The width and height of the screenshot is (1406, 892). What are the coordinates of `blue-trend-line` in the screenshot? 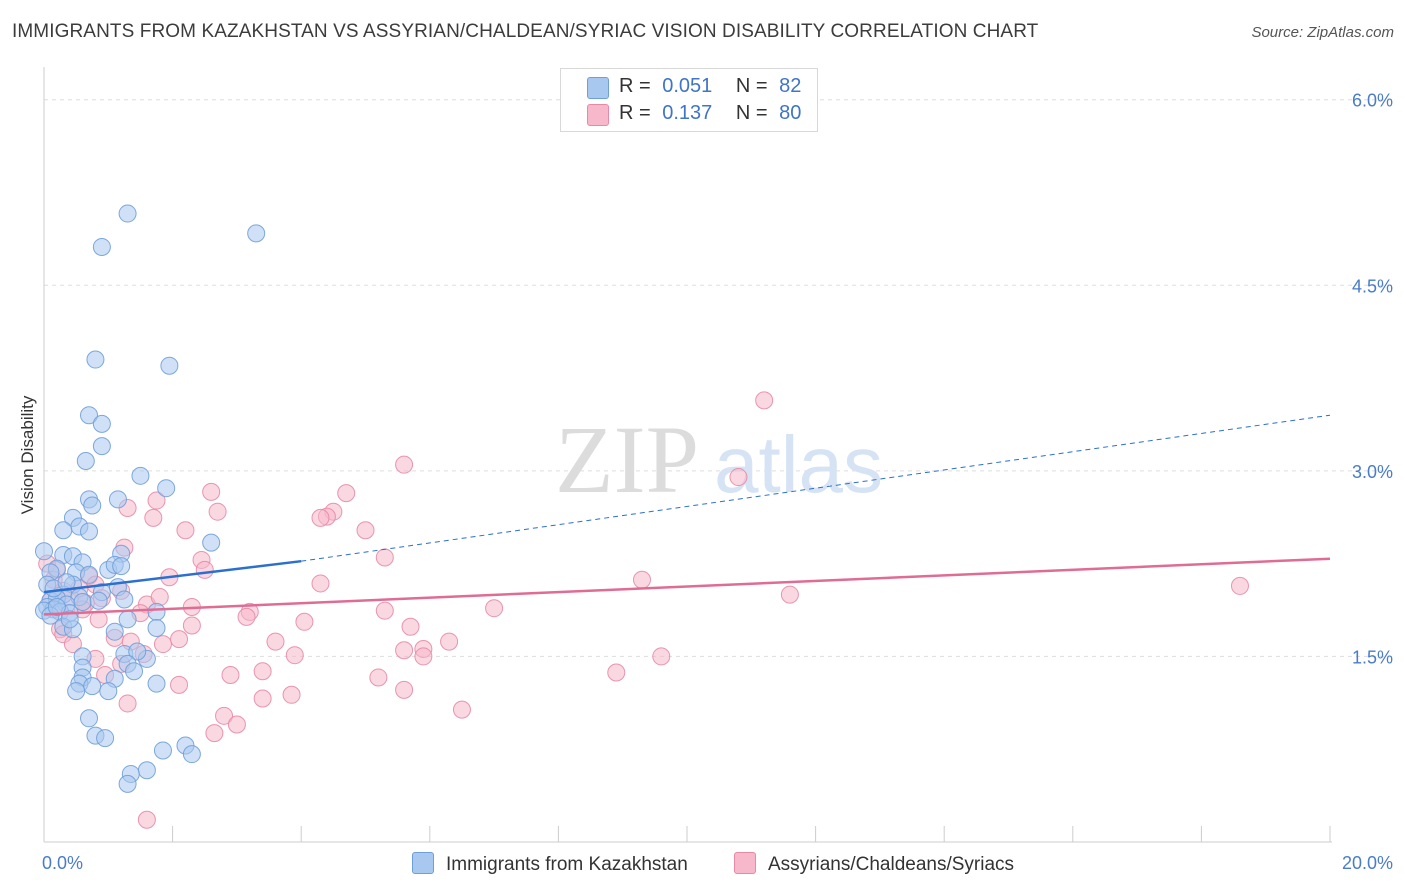 It's located at (172, 576).